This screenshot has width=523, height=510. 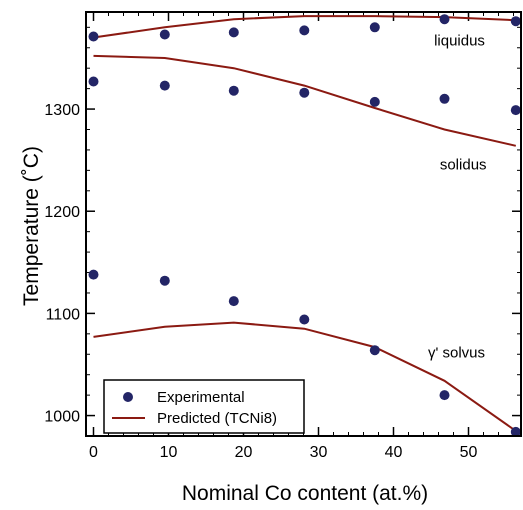 I want to click on x-tick-label: 10, so click(x=169, y=452).